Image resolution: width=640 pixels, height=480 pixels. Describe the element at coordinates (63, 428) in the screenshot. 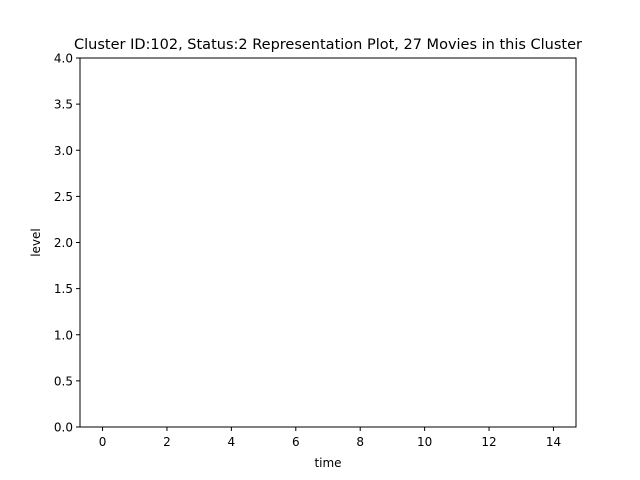

I see `y-tick-label: 0.0` at that location.